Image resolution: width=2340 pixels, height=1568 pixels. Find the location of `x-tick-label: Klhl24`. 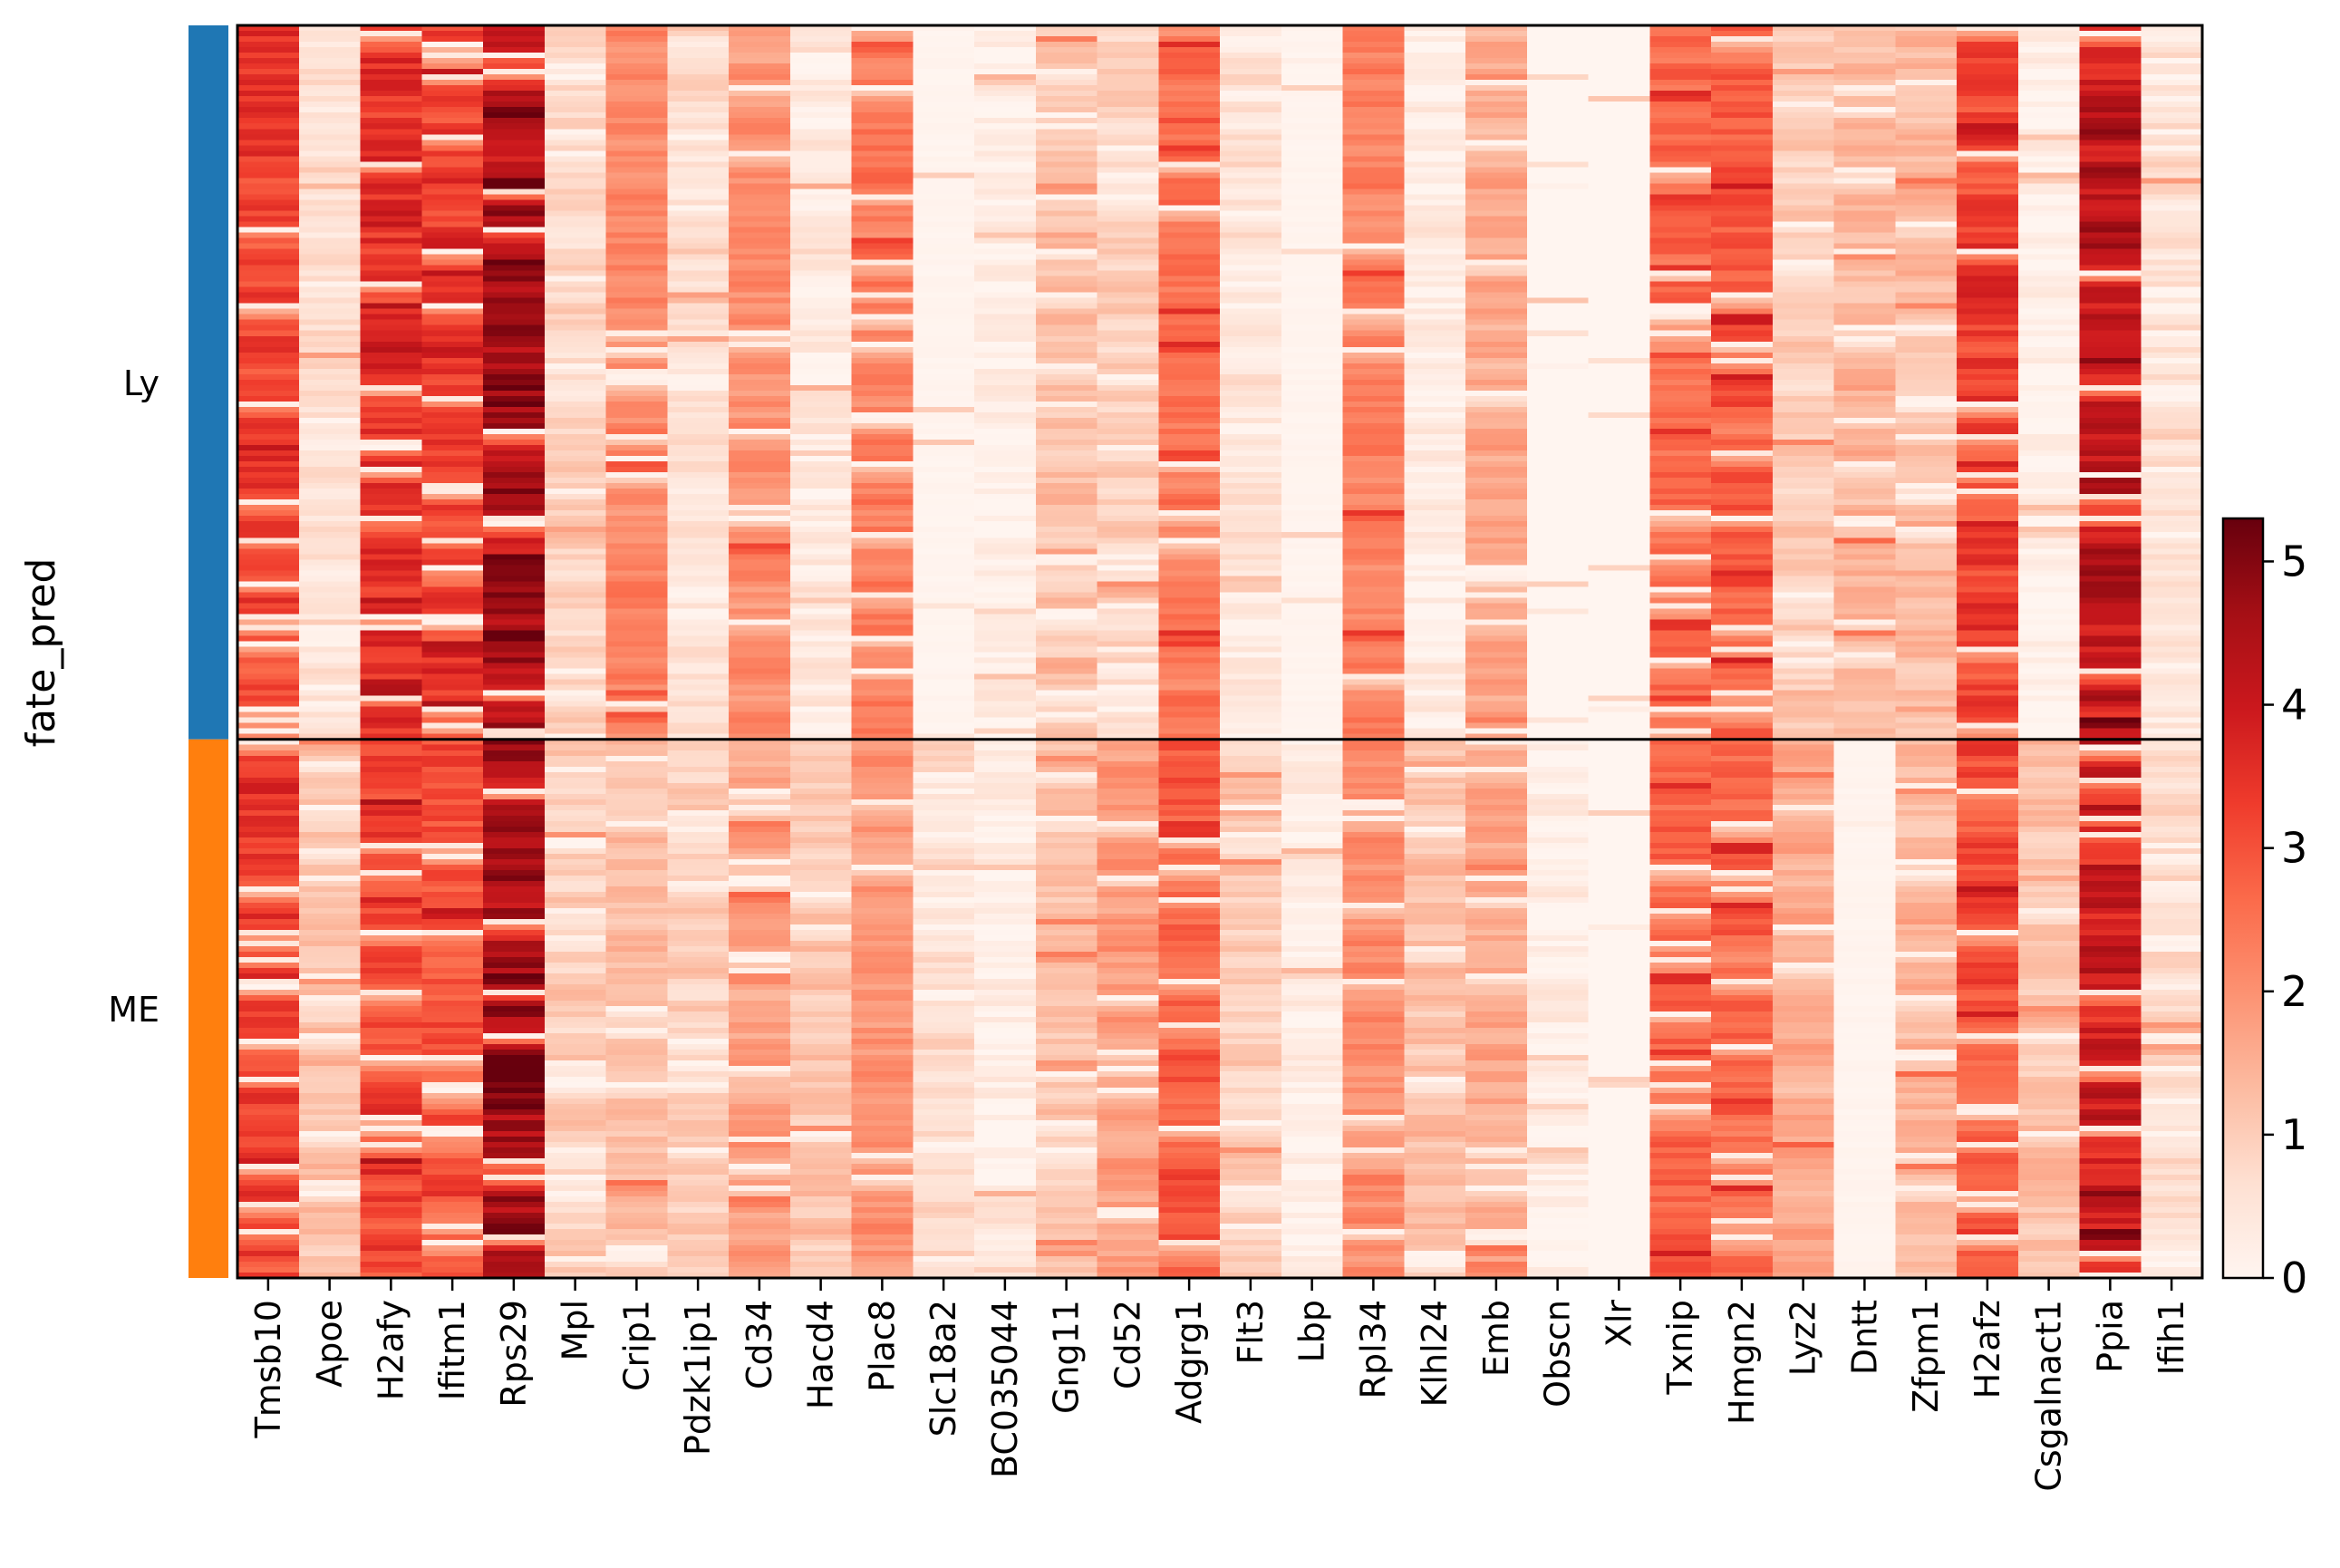

x-tick-label: Klhl24 is located at coordinates (1435, 1354).